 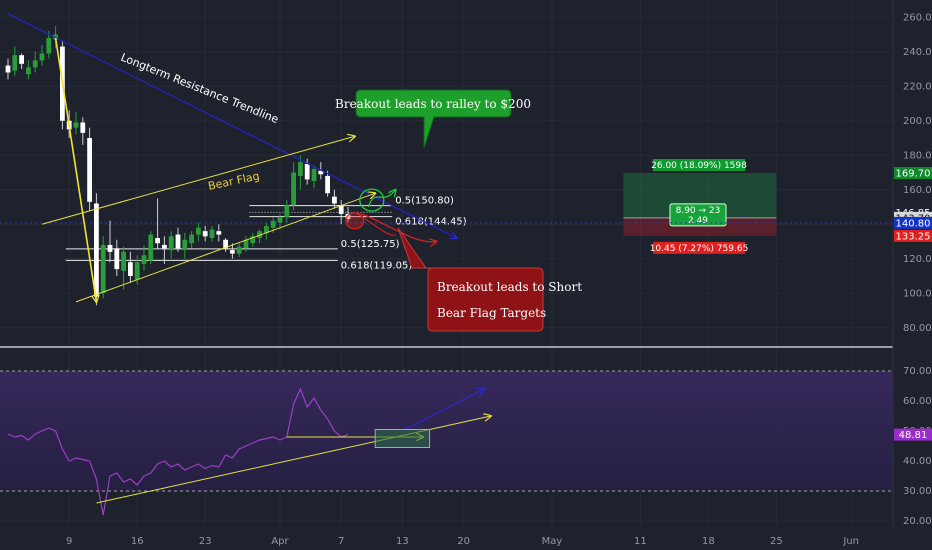 What do you see at coordinates (443, 410) in the screenshot?
I see `rsi-blue-arrow` at bounding box center [443, 410].